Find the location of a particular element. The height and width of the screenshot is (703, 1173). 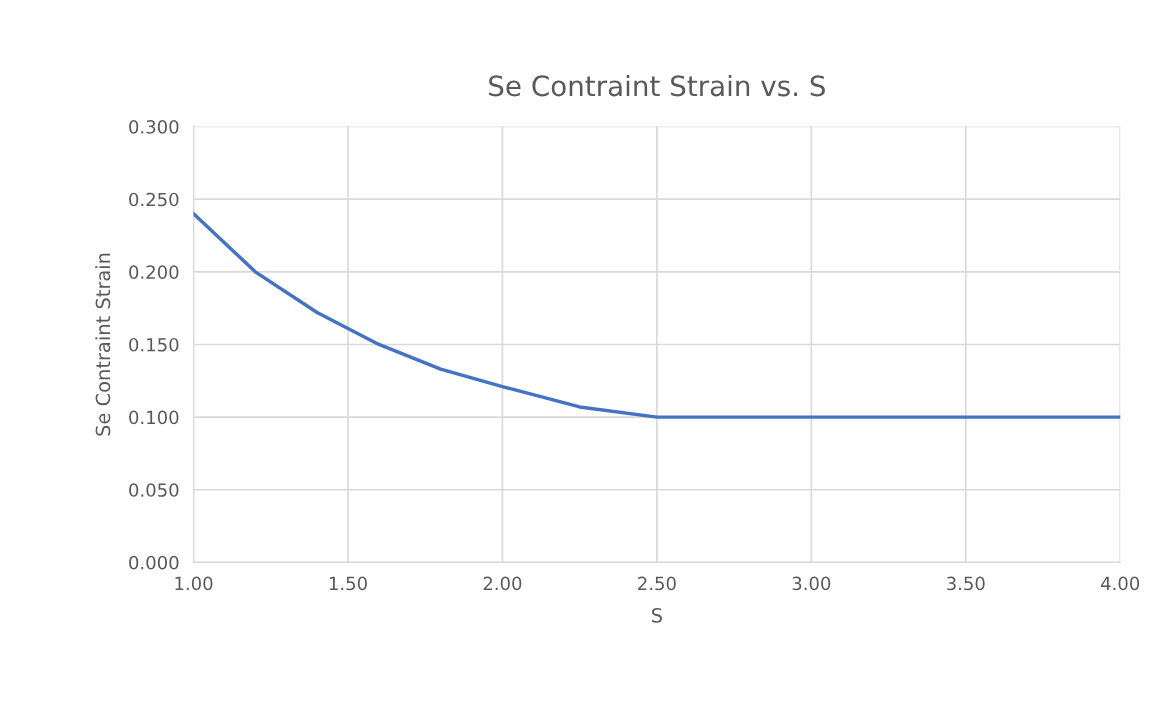

y-tick-label: 0.200 is located at coordinates (154, 272).